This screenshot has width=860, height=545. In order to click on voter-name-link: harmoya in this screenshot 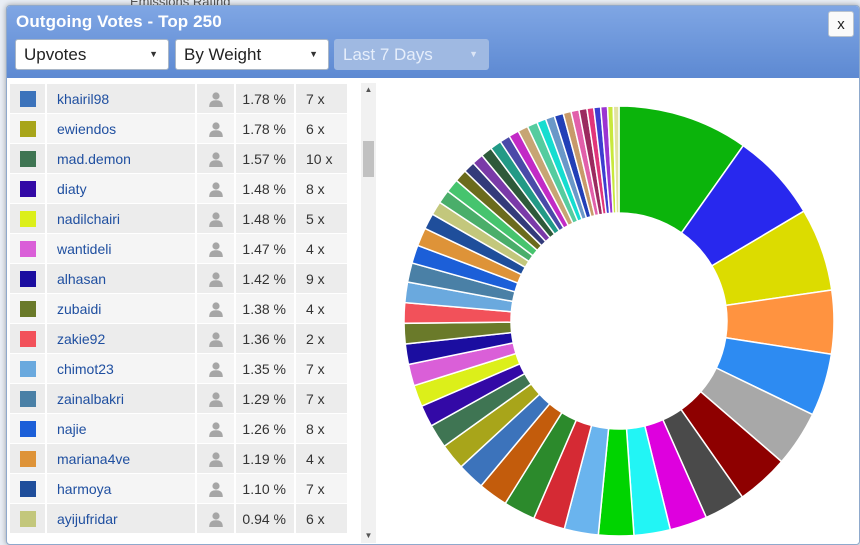, I will do `click(84, 488)`.